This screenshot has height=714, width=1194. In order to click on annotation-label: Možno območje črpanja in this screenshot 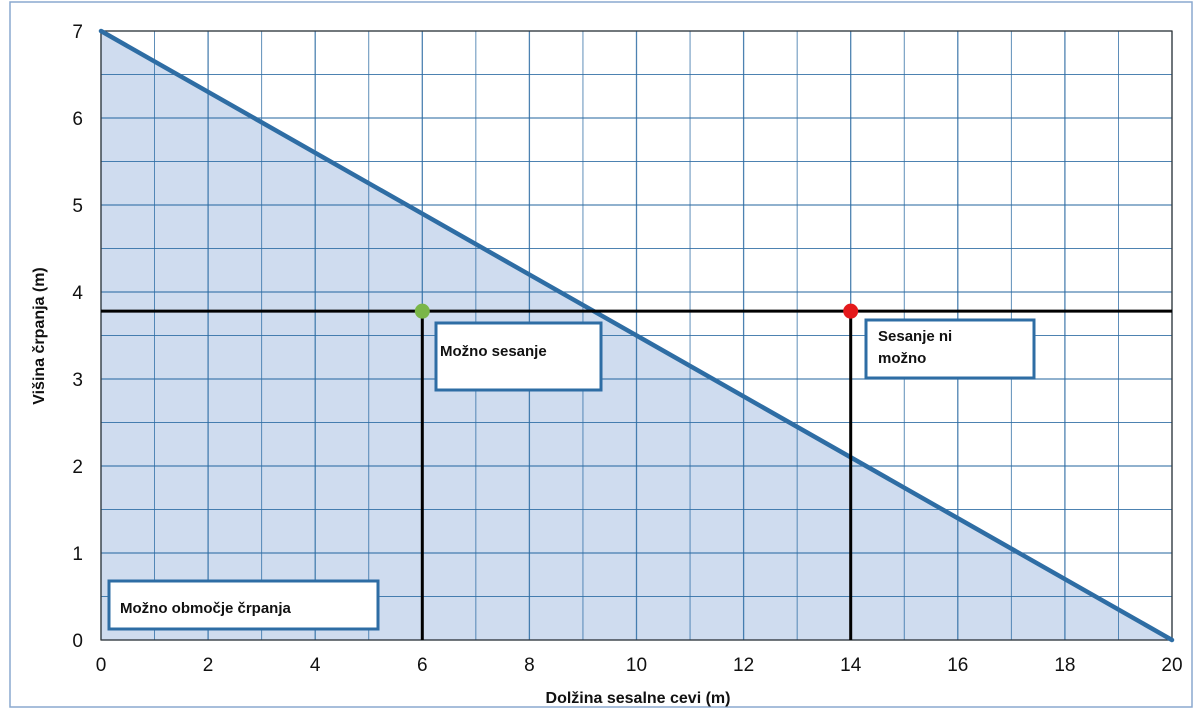, I will do `click(206, 608)`.